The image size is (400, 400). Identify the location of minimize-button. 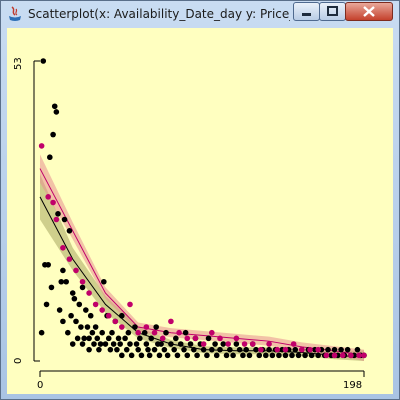
(306, 11).